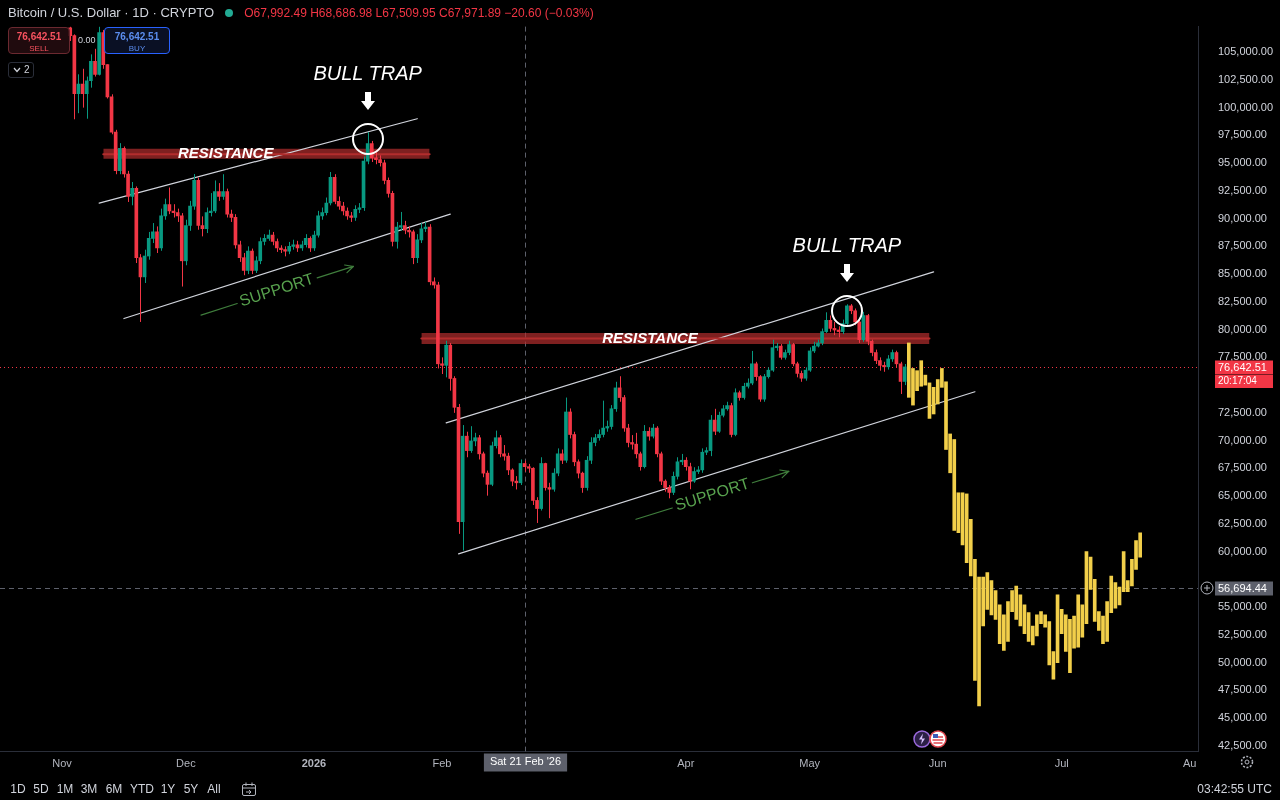 The height and width of the screenshot is (800, 1280). What do you see at coordinates (1246, 78) in the screenshot?
I see `y-tick-label: 102,500.00` at bounding box center [1246, 78].